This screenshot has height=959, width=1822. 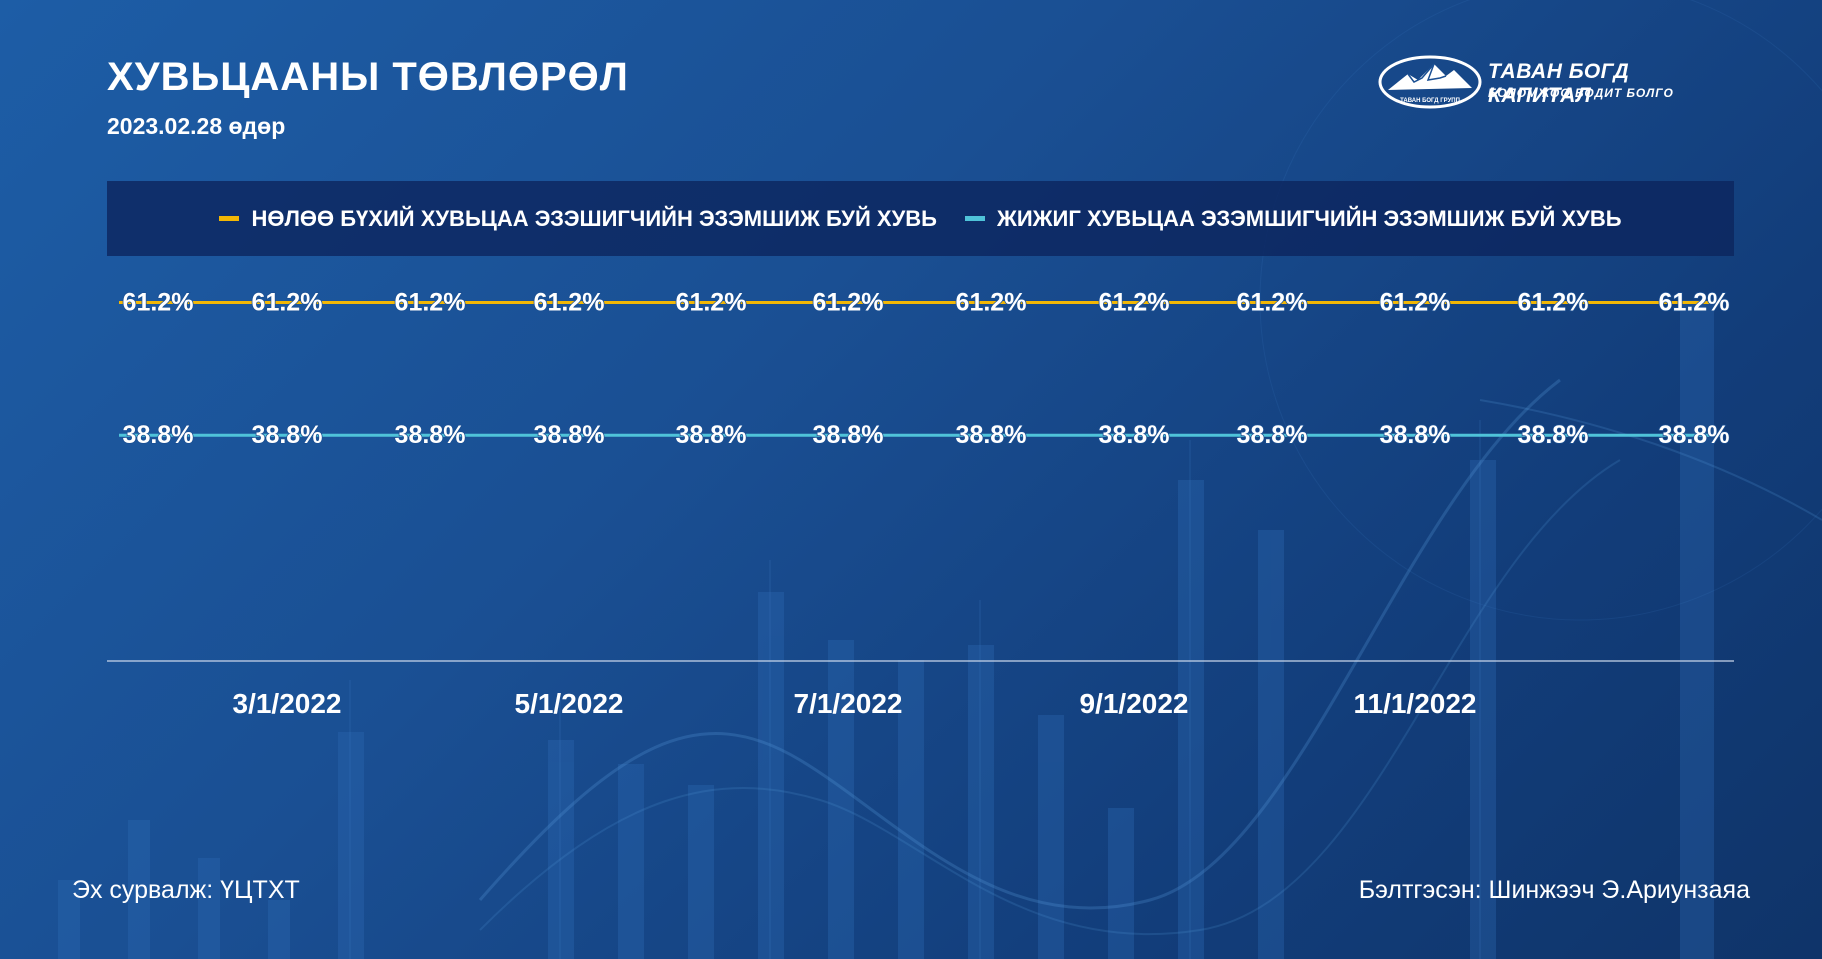 I want to click on source-note: Эх сурвалж: ҮЦТХТ, so click(x=186, y=890).